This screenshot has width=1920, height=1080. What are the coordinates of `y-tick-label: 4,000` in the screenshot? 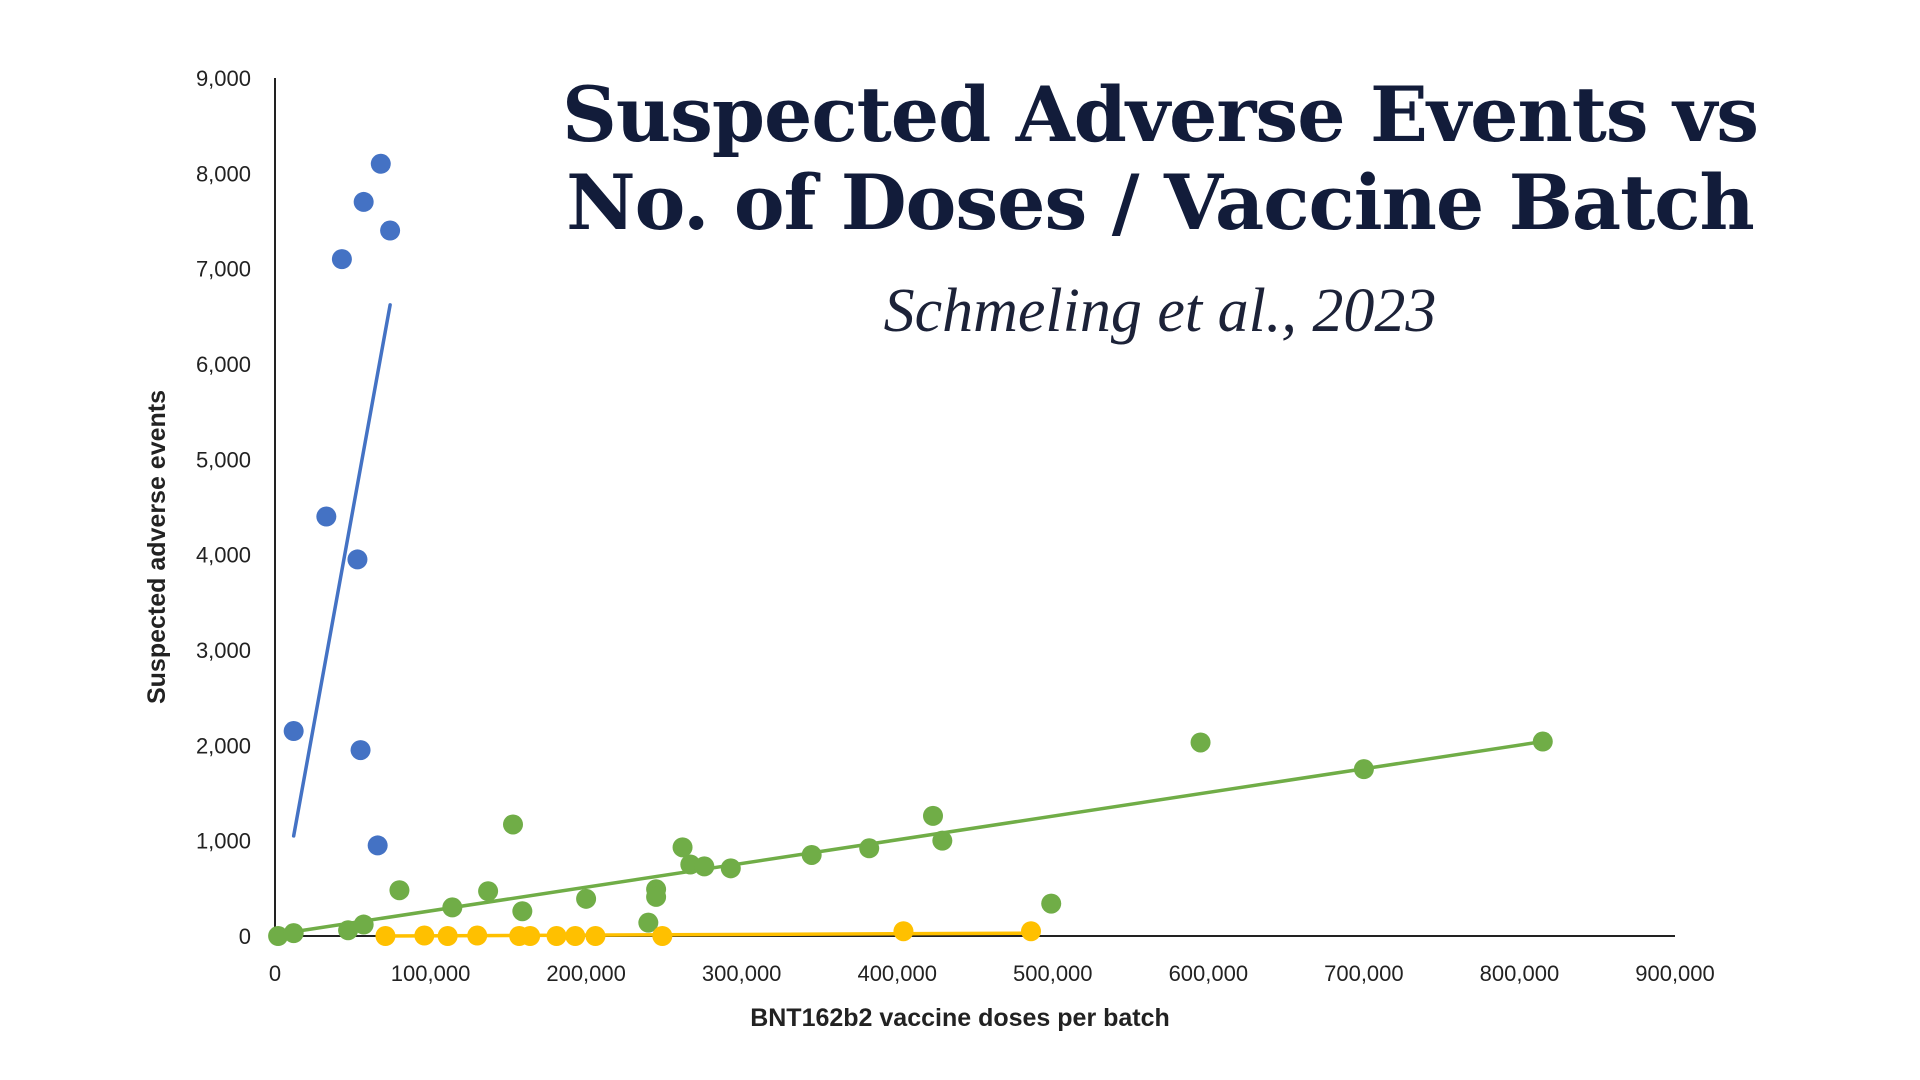 It's located at (223, 555).